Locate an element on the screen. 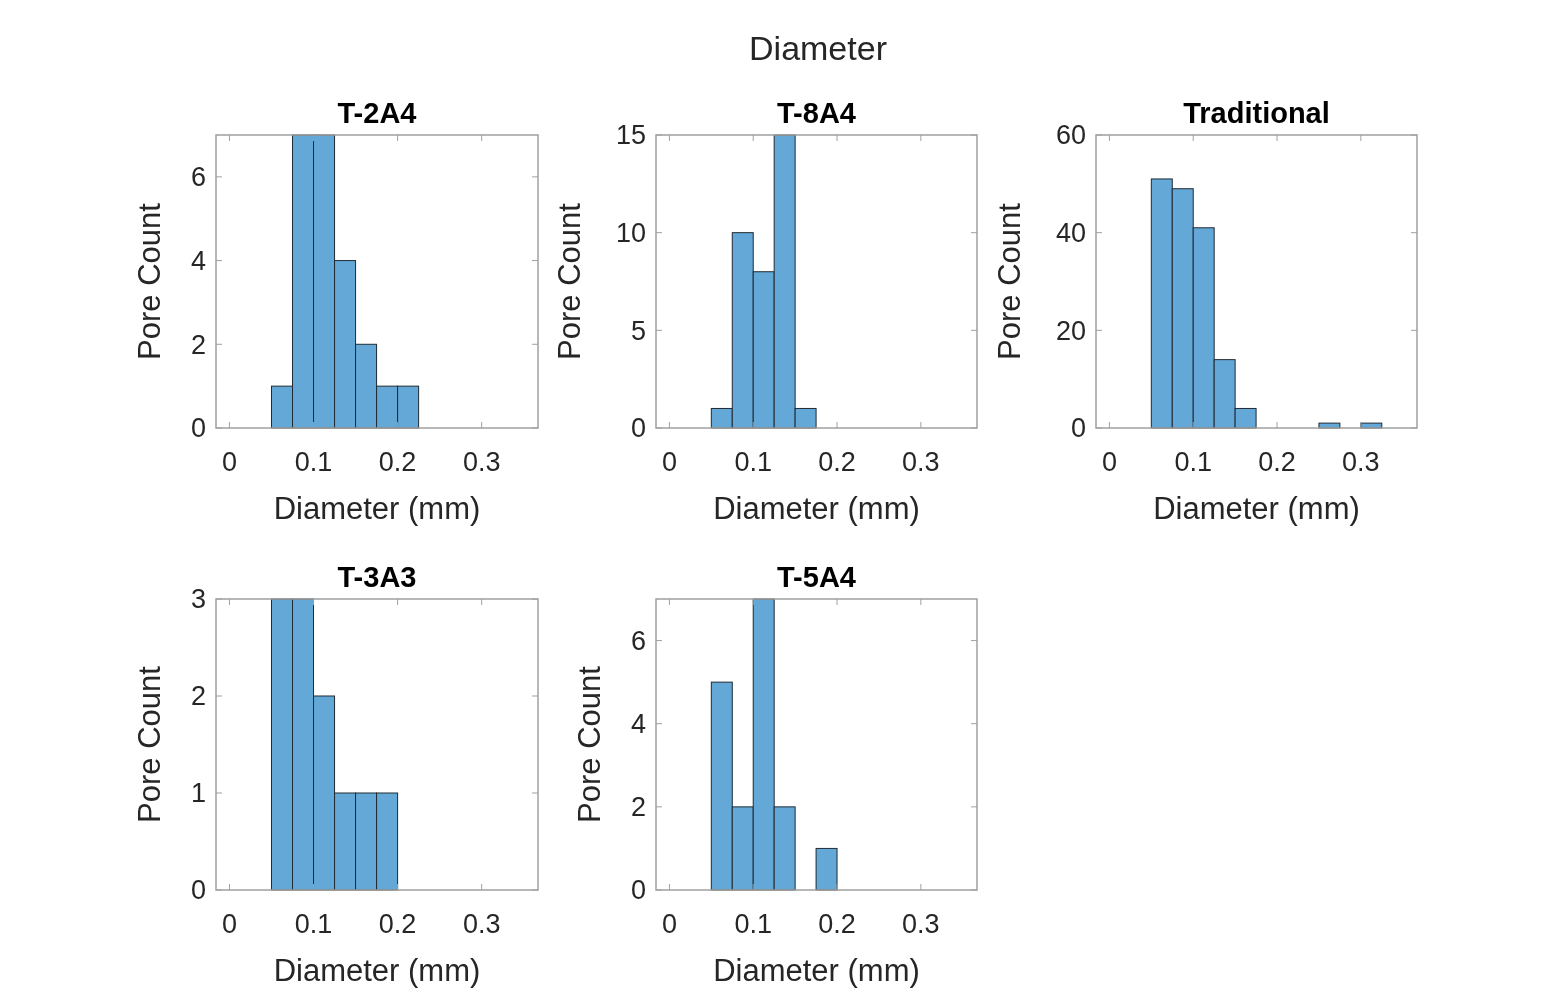  chart-title: T-2A4 is located at coordinates (377, 113).